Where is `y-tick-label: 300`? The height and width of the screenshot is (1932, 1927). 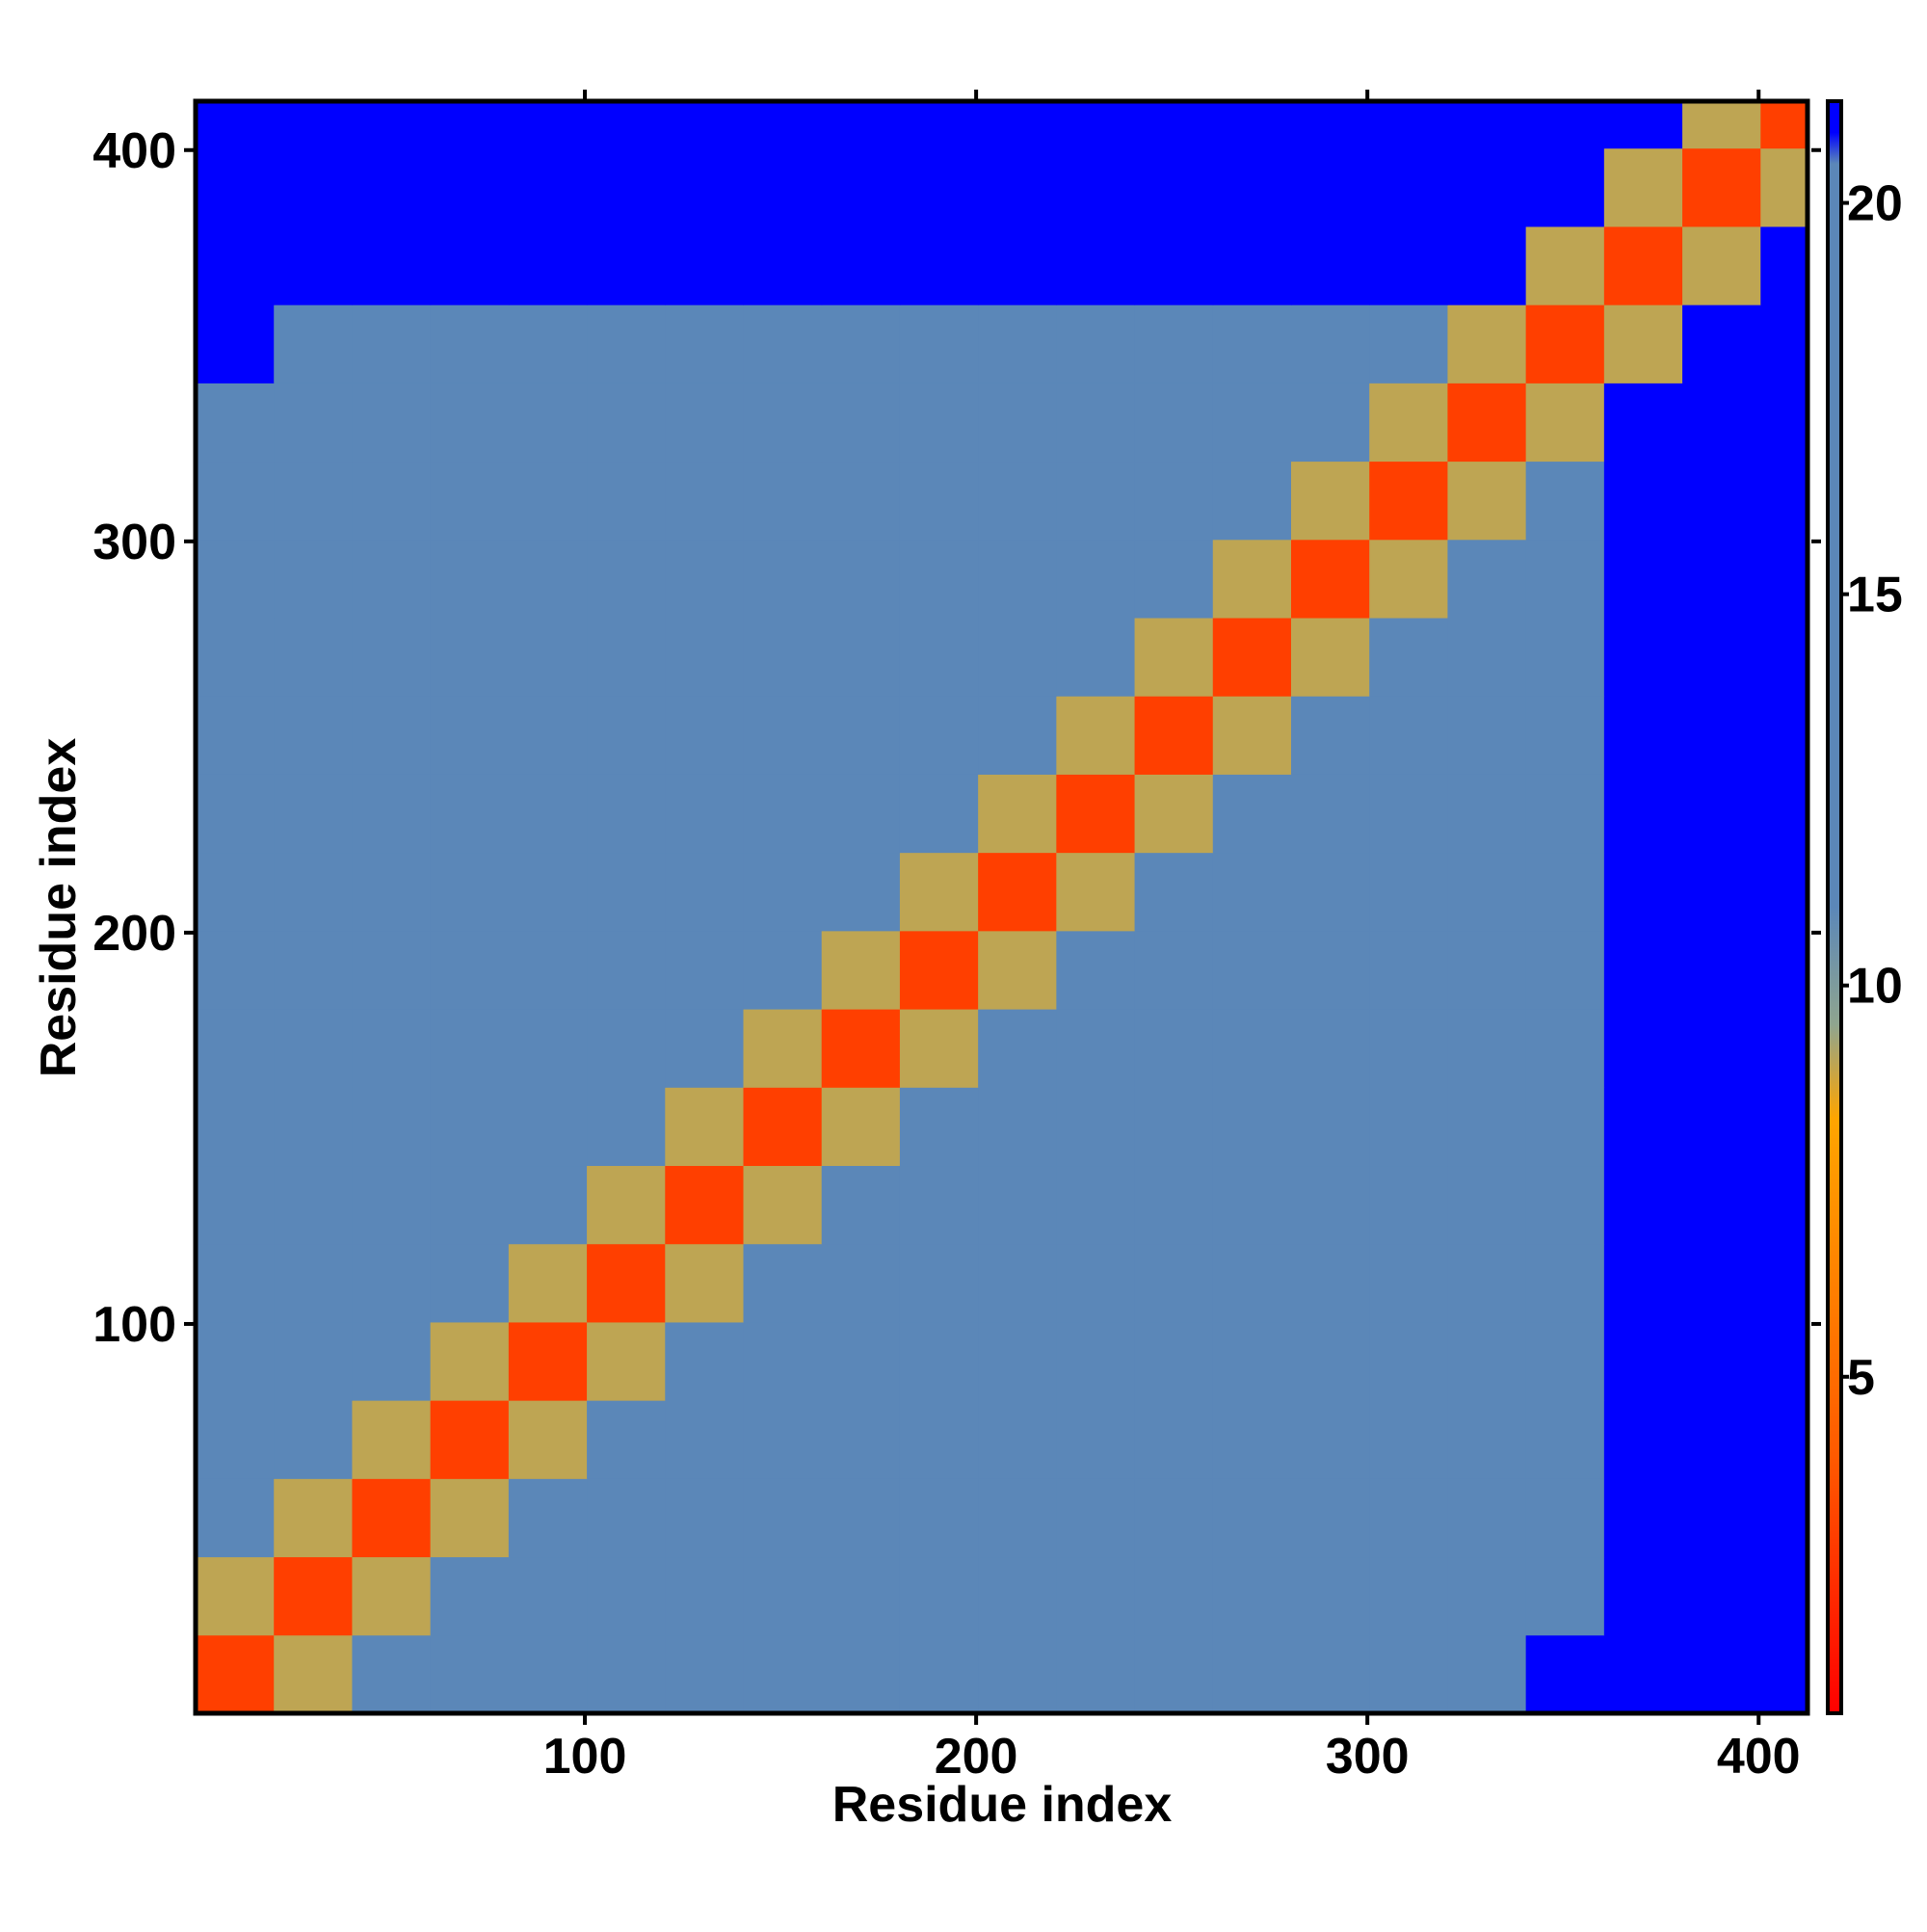
y-tick-label: 300 is located at coordinates (134, 542).